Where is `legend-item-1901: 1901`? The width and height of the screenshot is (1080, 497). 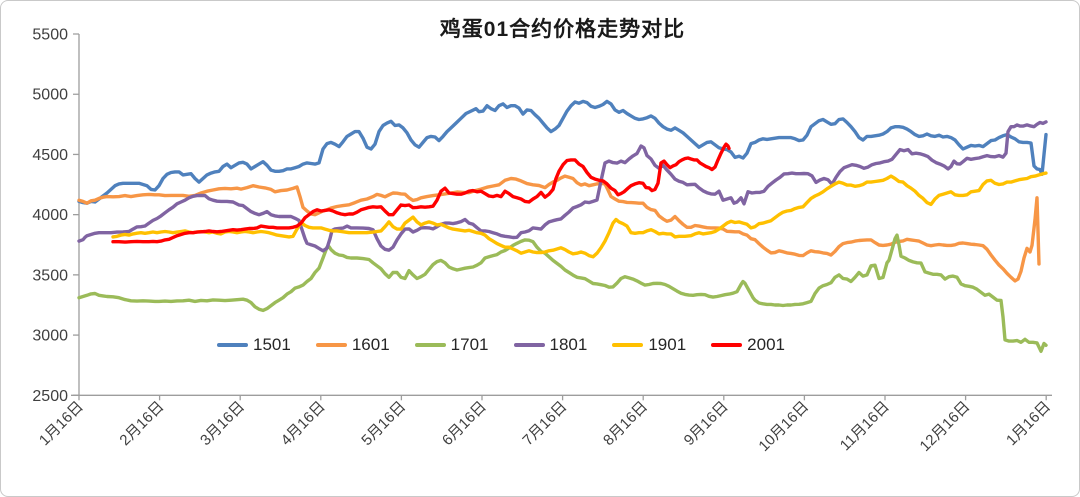 legend-item-1901: 1901 is located at coordinates (649, 345).